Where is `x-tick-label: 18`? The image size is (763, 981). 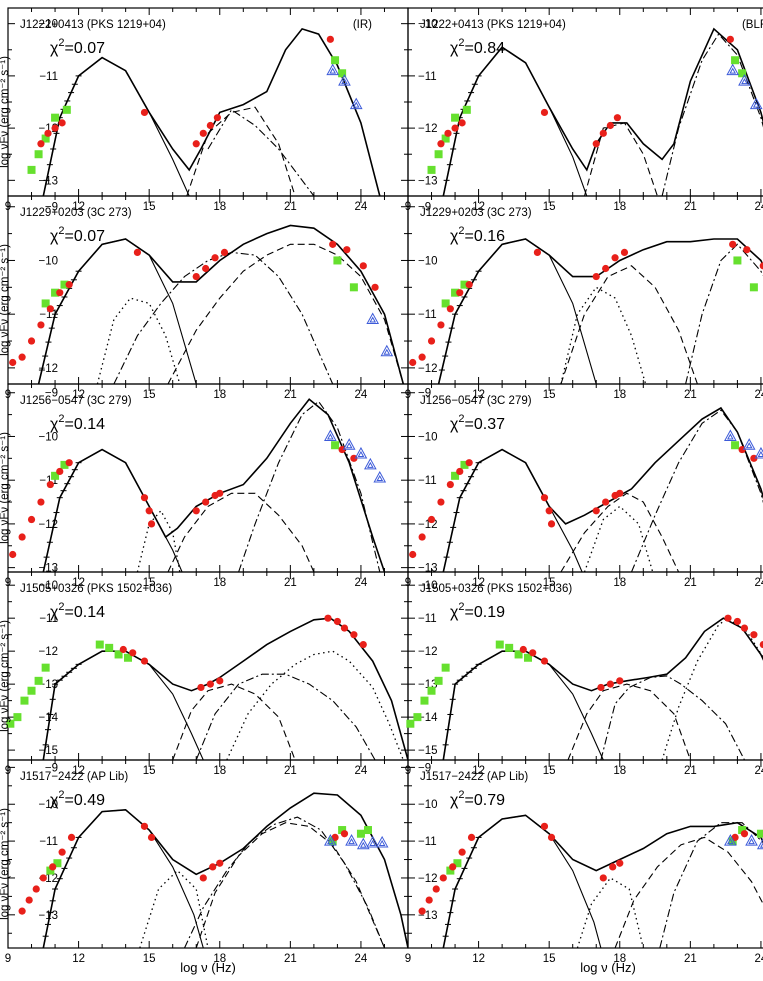 x-tick-label: 18 is located at coordinates (619, 207).